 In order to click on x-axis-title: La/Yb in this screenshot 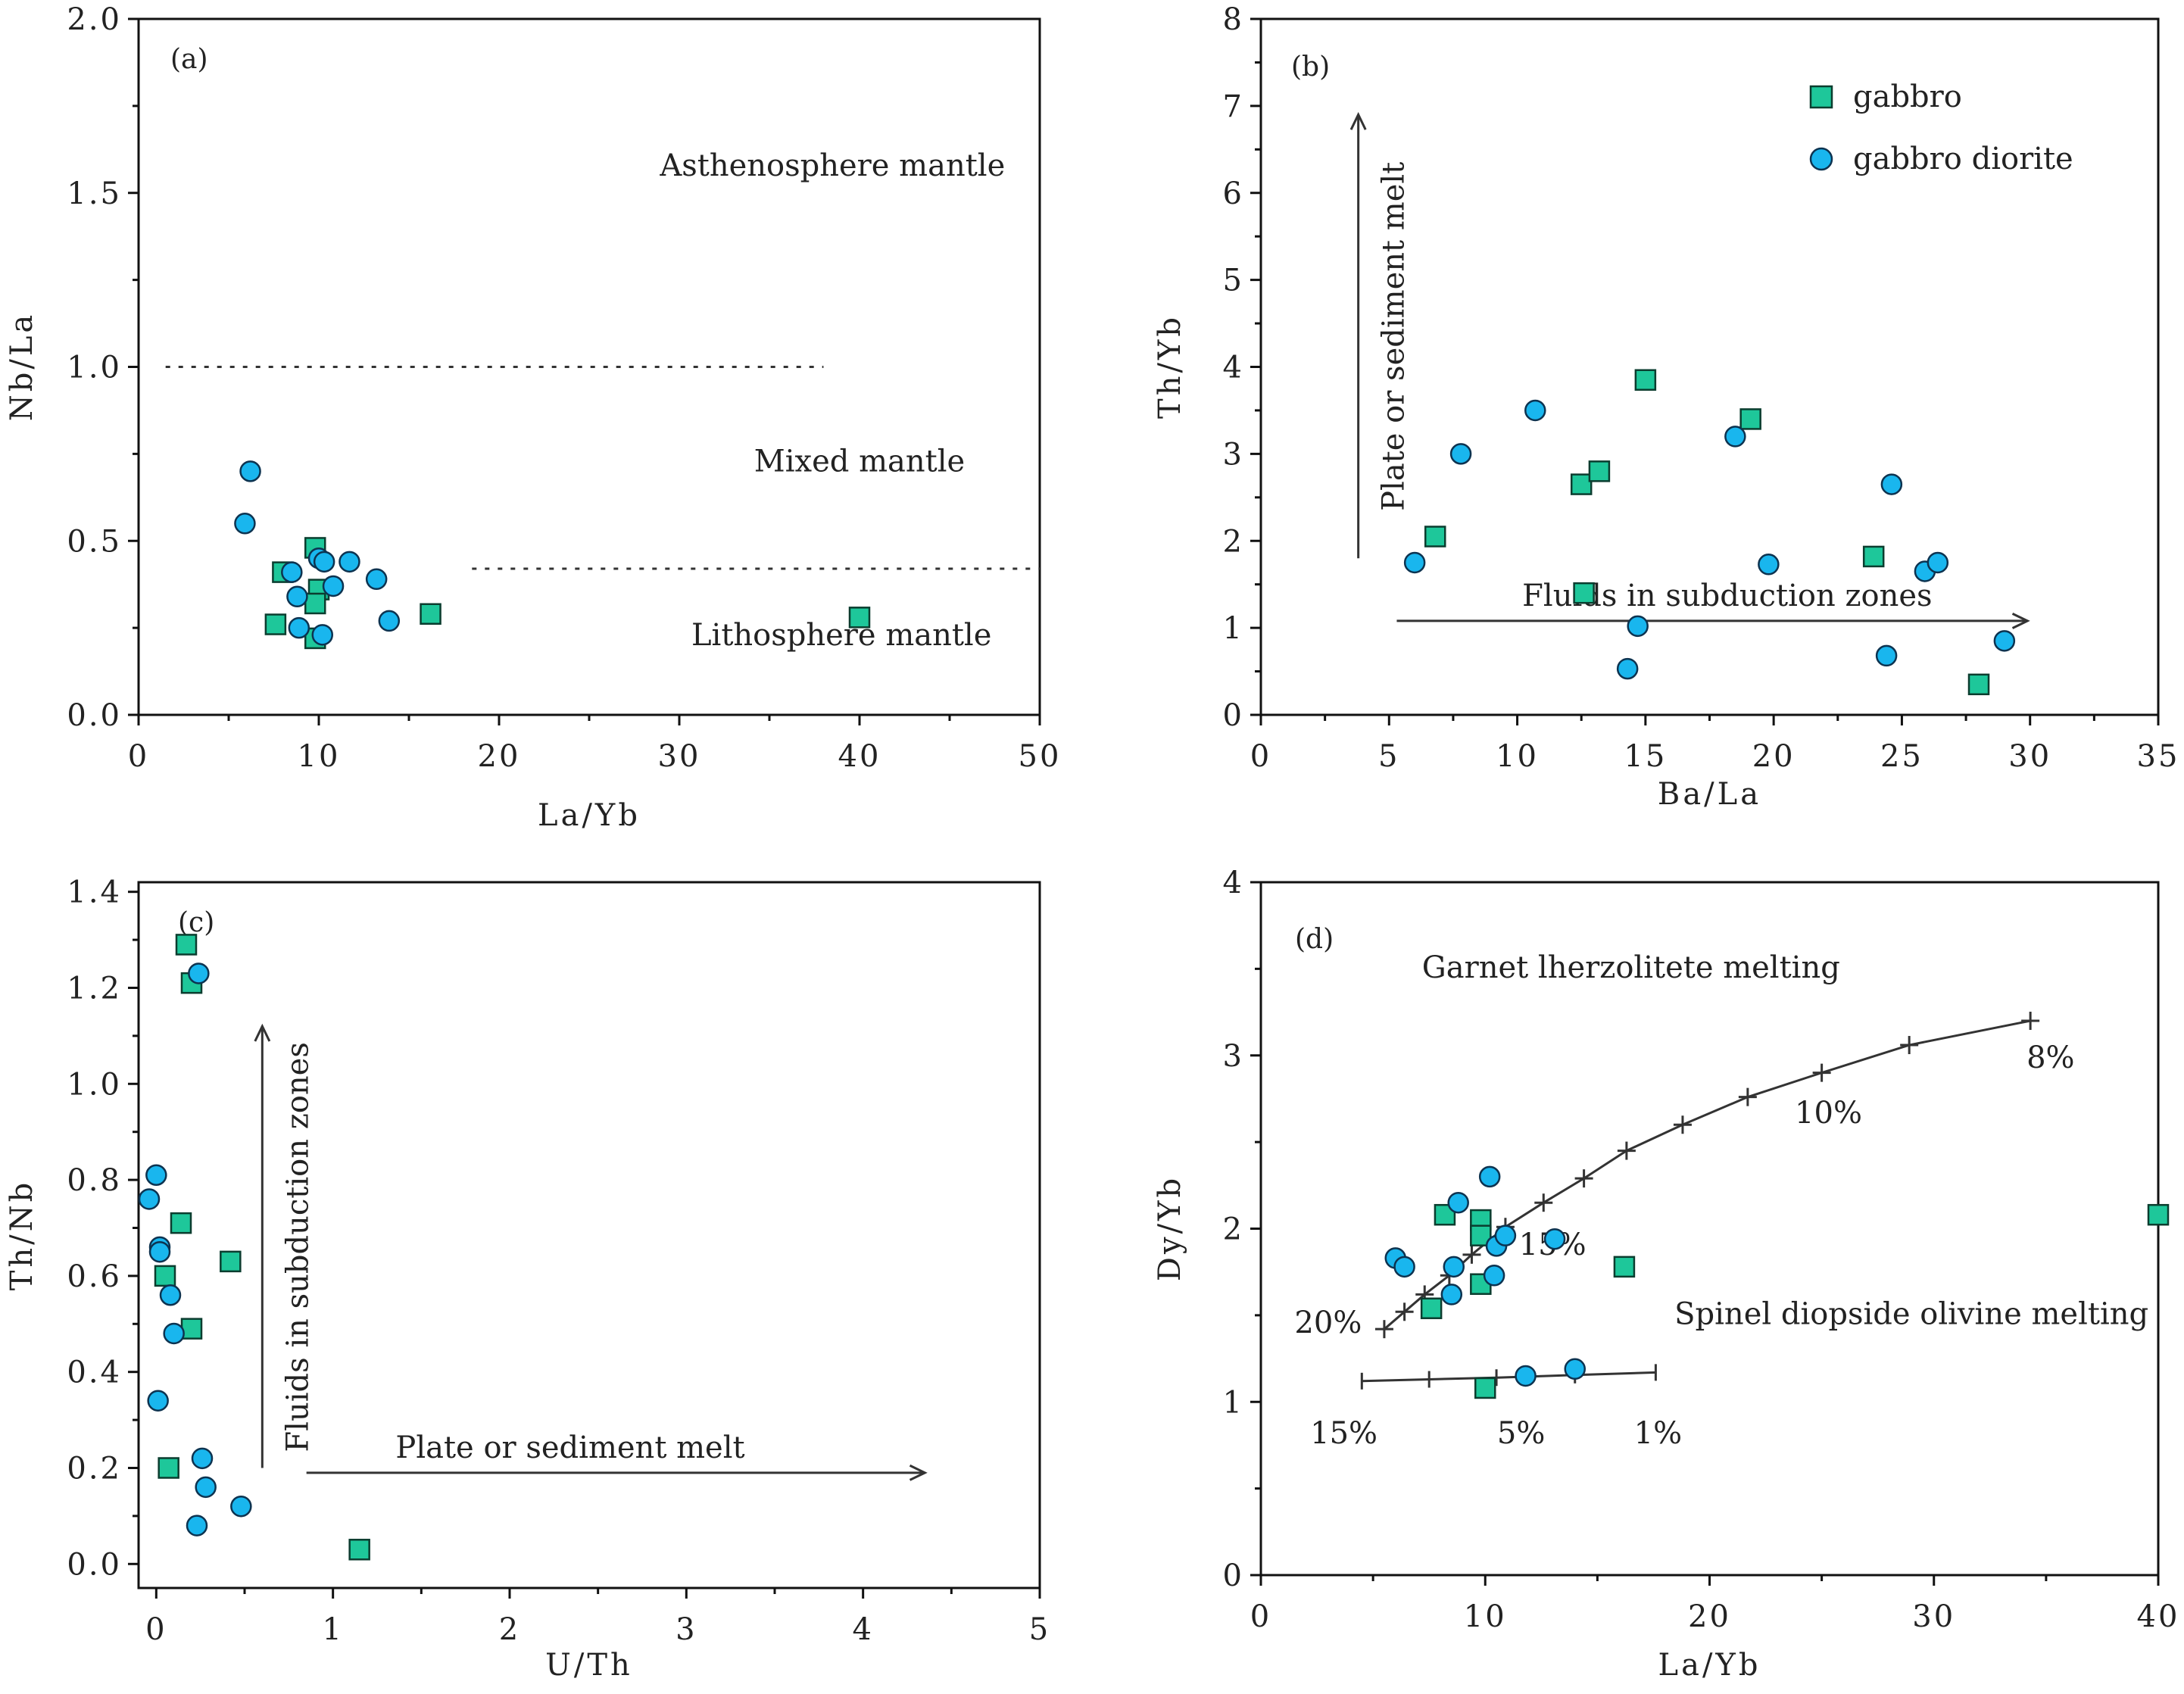, I will do `click(589, 815)`.